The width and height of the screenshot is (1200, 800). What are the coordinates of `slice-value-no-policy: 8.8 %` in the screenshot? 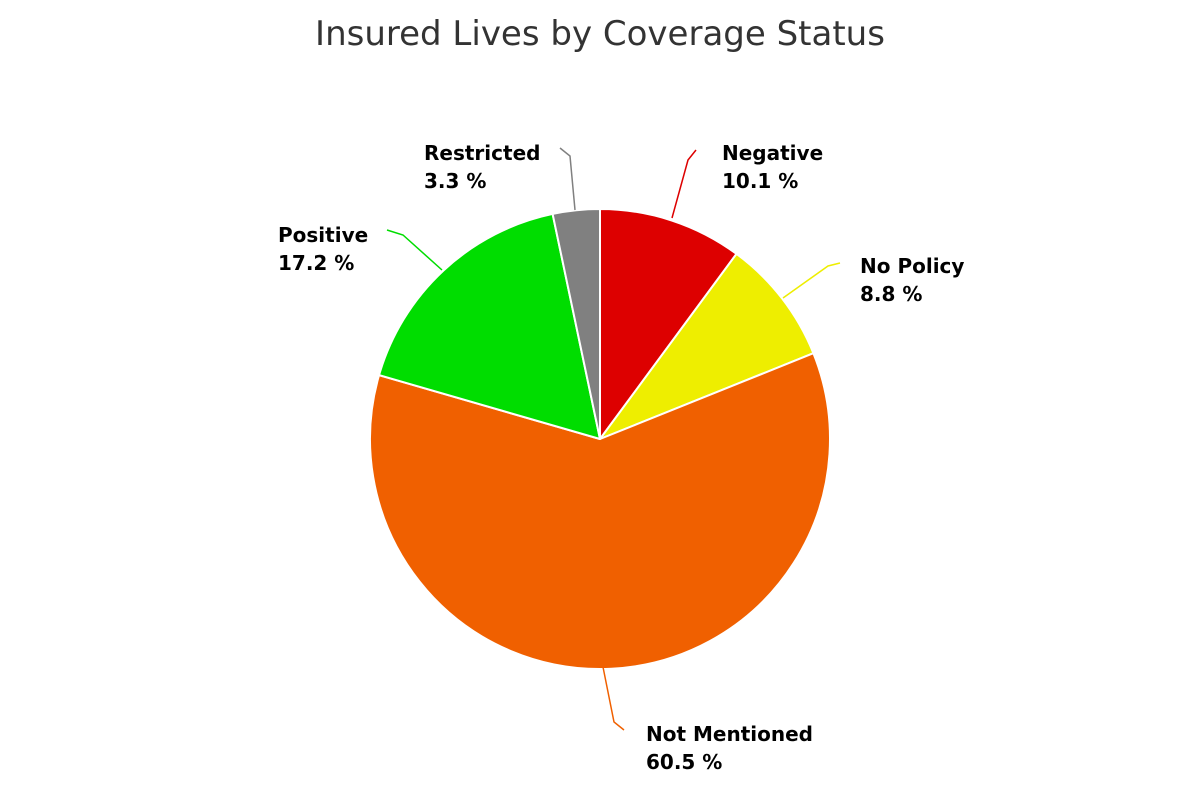 It's located at (891, 294).